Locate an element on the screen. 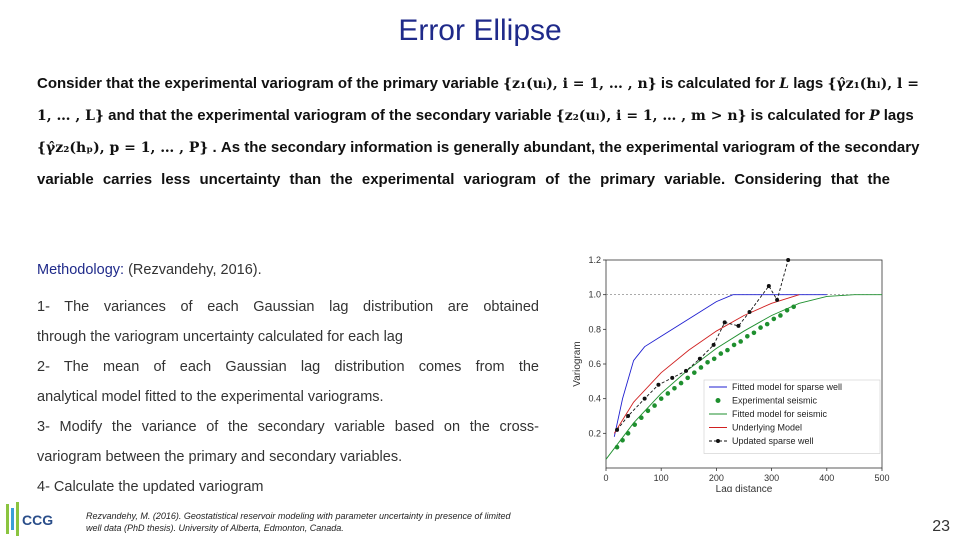 This screenshot has height=540, width=960. y-tick-label: 0.6 is located at coordinates (594, 364).